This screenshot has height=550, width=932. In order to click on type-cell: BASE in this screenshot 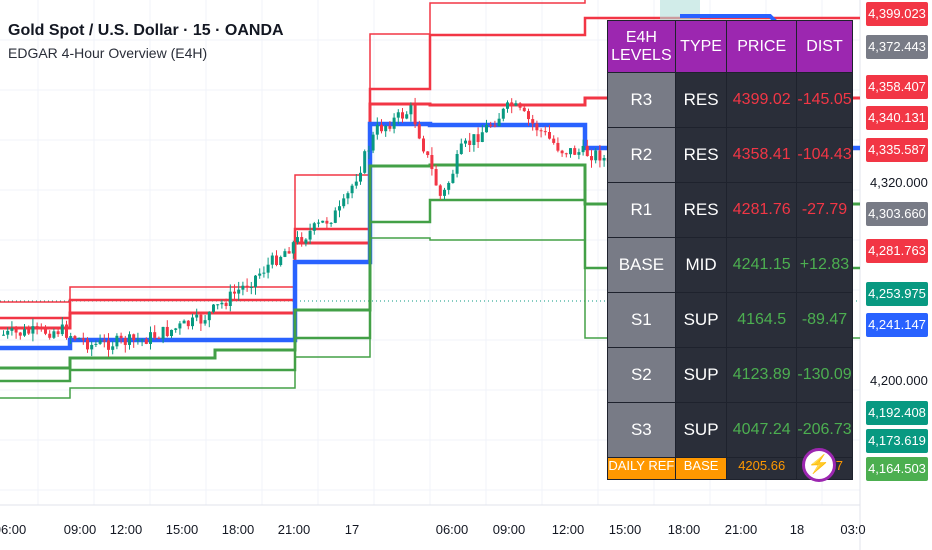, I will do `click(701, 468)`.